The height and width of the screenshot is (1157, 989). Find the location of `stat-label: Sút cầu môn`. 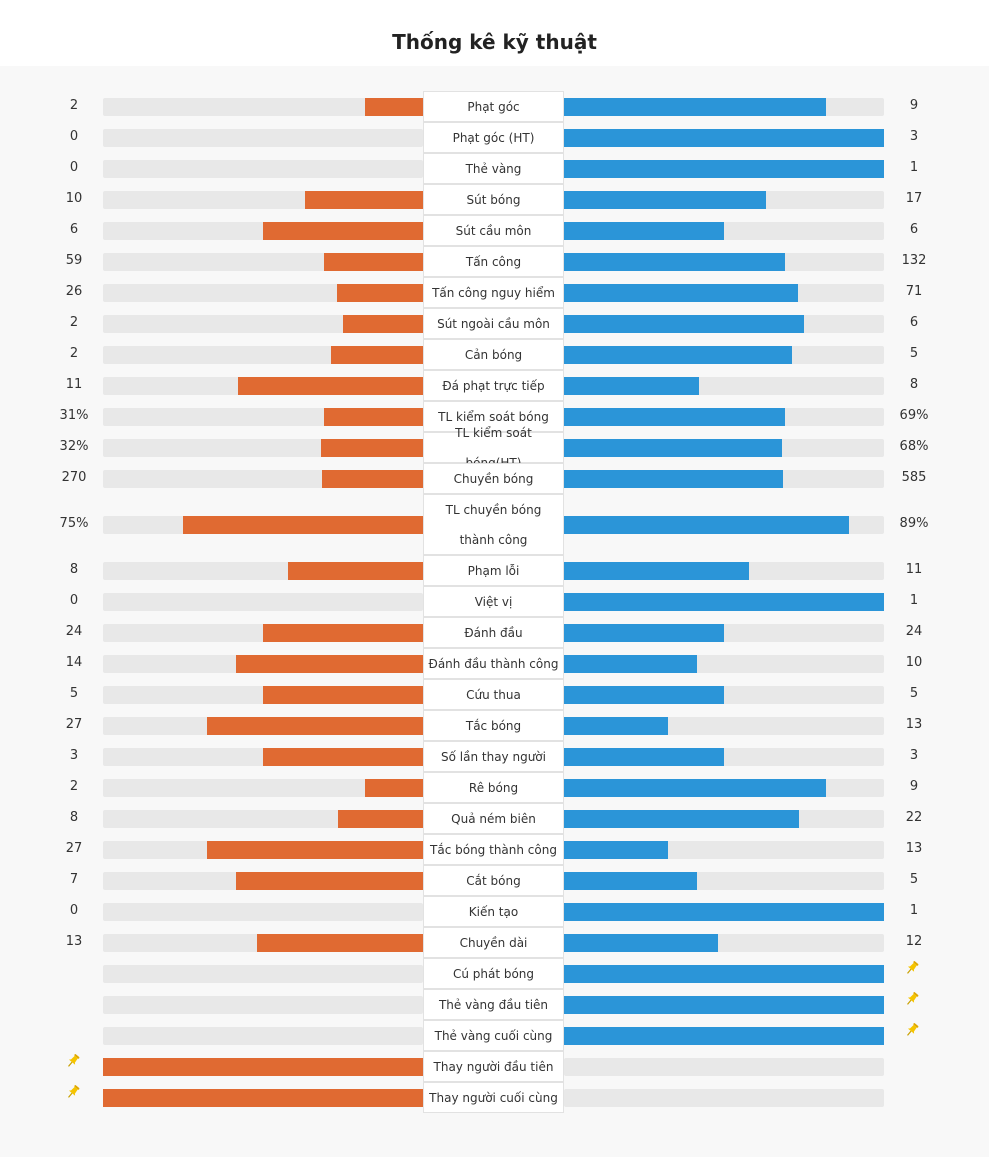

stat-label: Sút cầu môn is located at coordinates (493, 230).